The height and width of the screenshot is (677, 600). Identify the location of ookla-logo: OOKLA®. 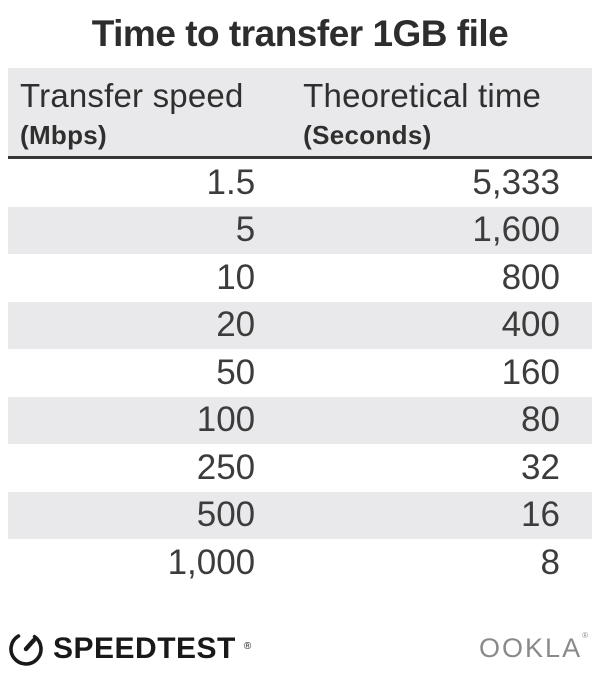
(534, 647).